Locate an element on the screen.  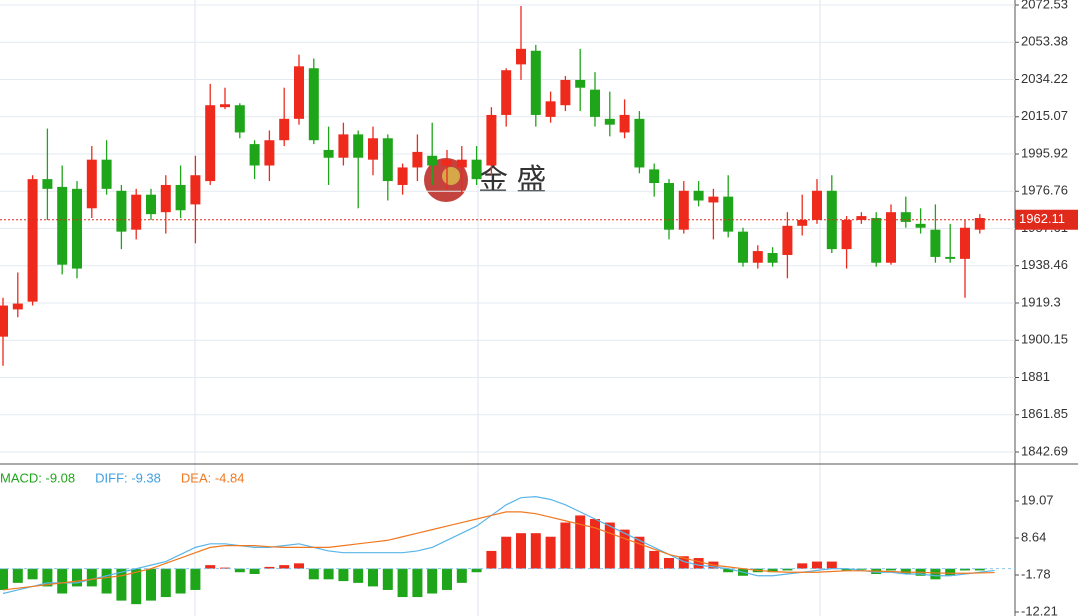
y-tick-label: 2034.22 is located at coordinates (1044, 78).